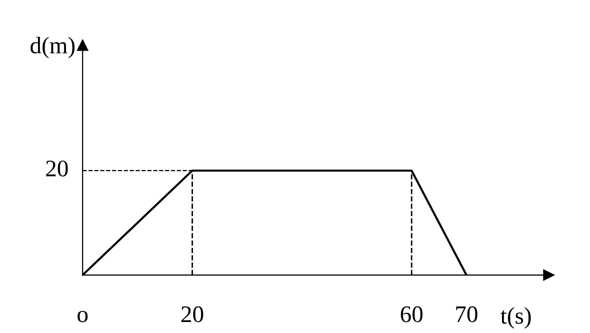 Image resolution: width=590 pixels, height=333 pixels. I want to click on y-axis-title: d(m), so click(52, 47).